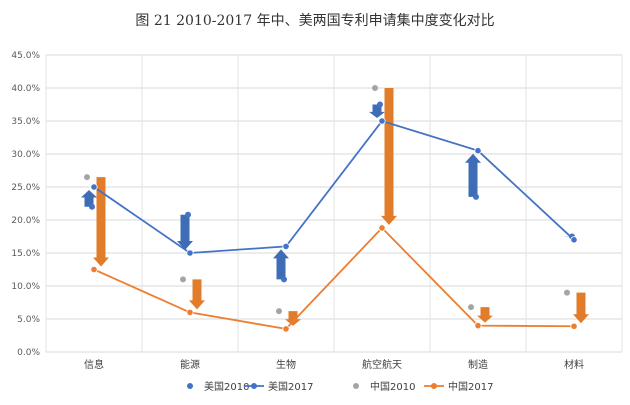  I want to click on y-tick-label: 30.0%, so click(25, 155).